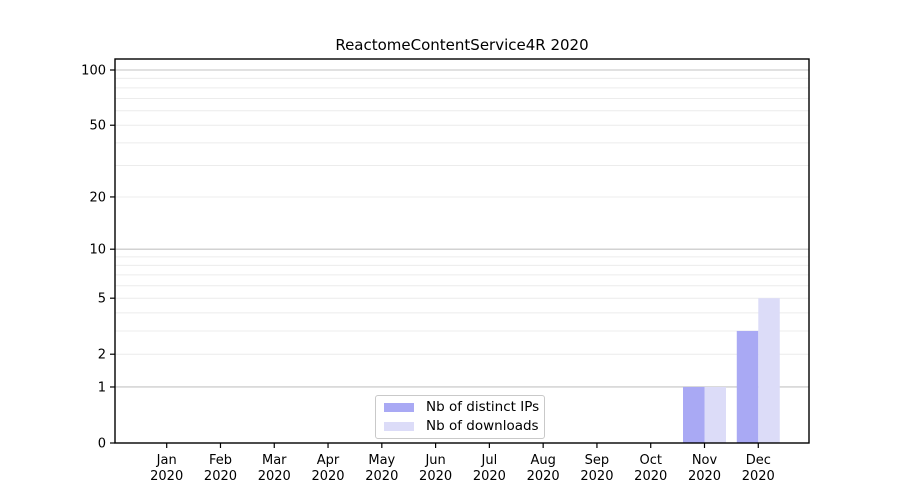 Image resolution: width=900 pixels, height=500 pixels. What do you see at coordinates (97, 197) in the screenshot?
I see `y-tick-label: 20` at bounding box center [97, 197].